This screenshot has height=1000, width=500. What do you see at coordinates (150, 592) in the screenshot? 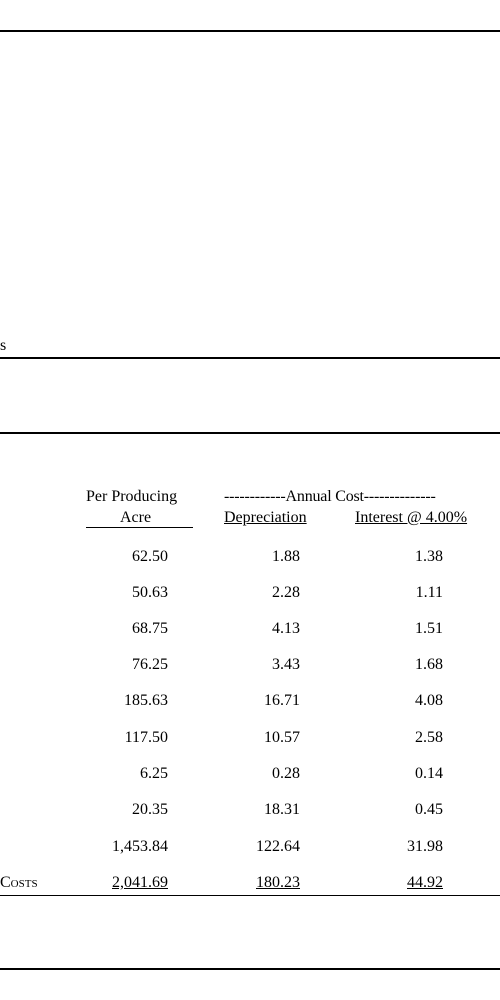
I see `acre-cell: 50.63` at bounding box center [150, 592].